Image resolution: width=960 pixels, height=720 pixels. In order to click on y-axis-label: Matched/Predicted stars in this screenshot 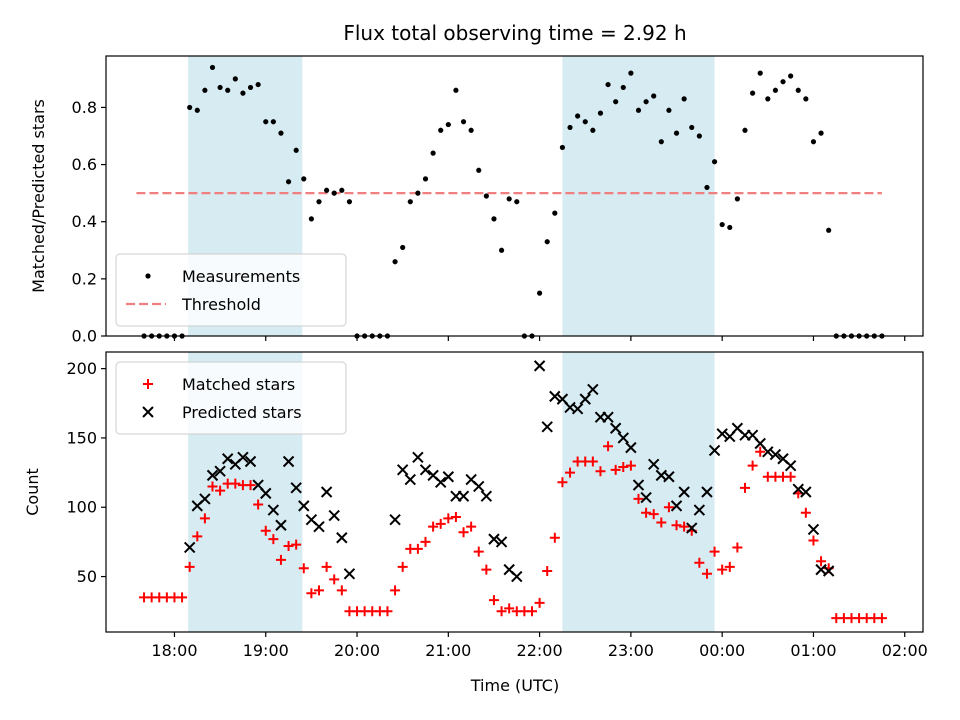, I will do `click(38, 196)`.